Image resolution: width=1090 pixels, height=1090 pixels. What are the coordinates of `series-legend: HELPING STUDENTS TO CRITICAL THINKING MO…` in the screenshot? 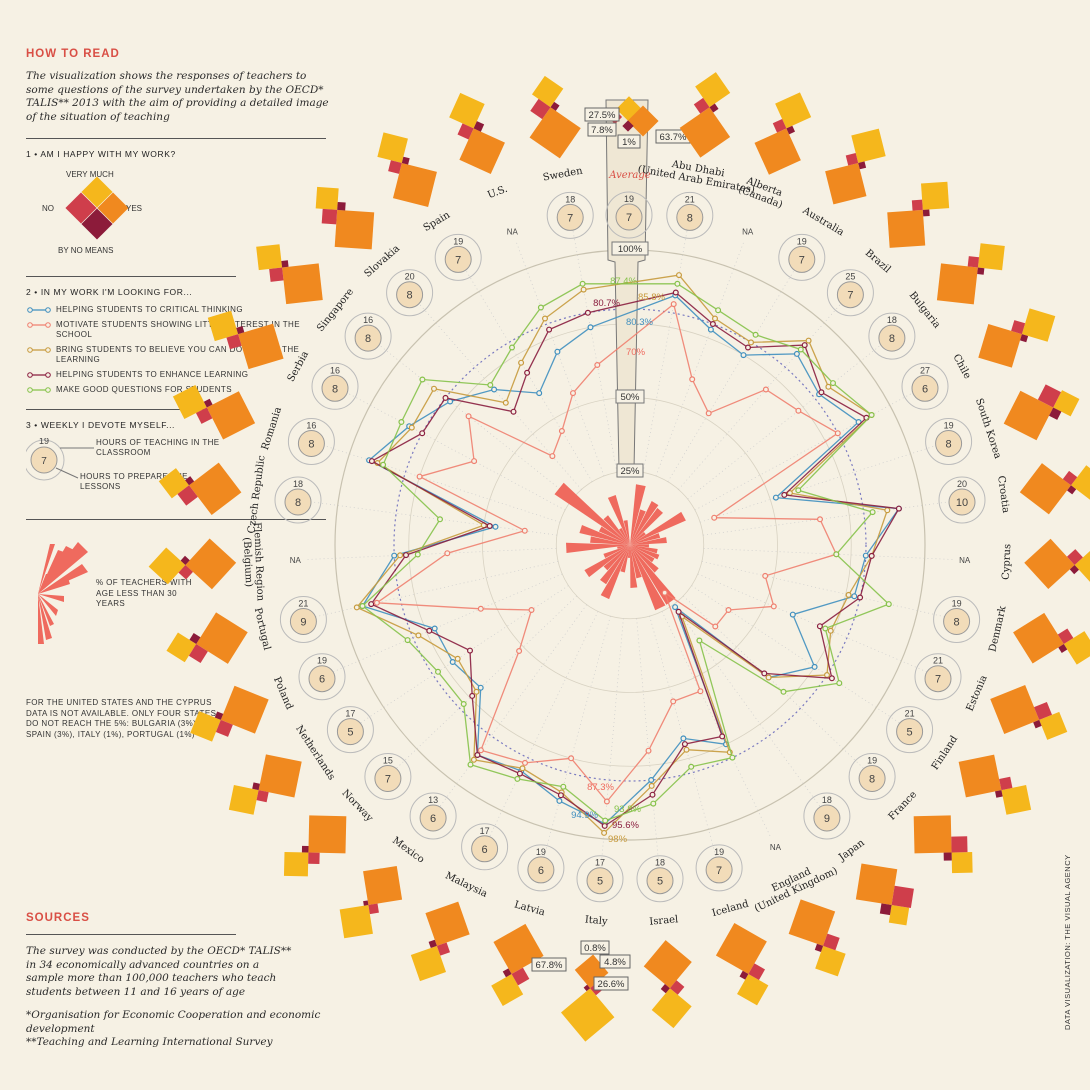 It's located at (178, 350).